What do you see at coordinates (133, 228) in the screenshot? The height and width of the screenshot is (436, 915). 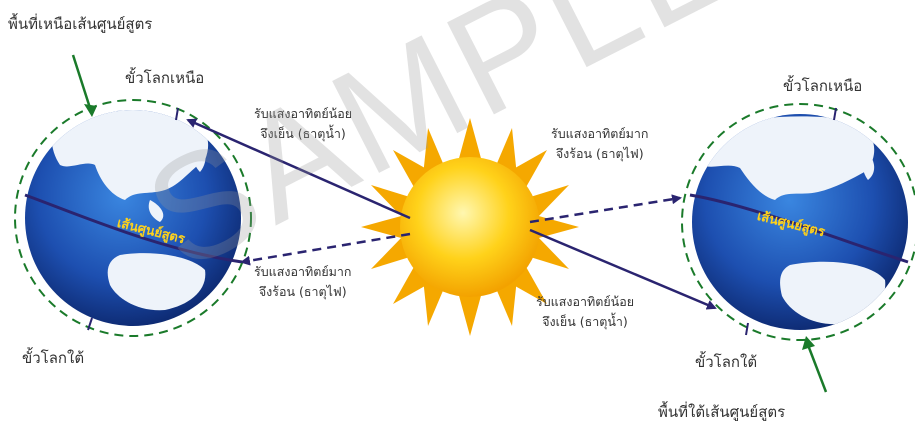 I see `left-equator-line` at bounding box center [133, 228].